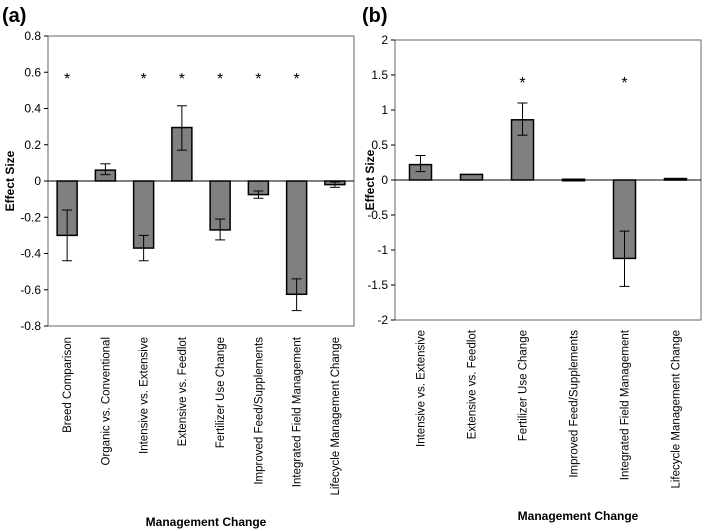 The width and height of the screenshot is (709, 531). I want to click on y-tick-label: -1.5, so click(377, 285).